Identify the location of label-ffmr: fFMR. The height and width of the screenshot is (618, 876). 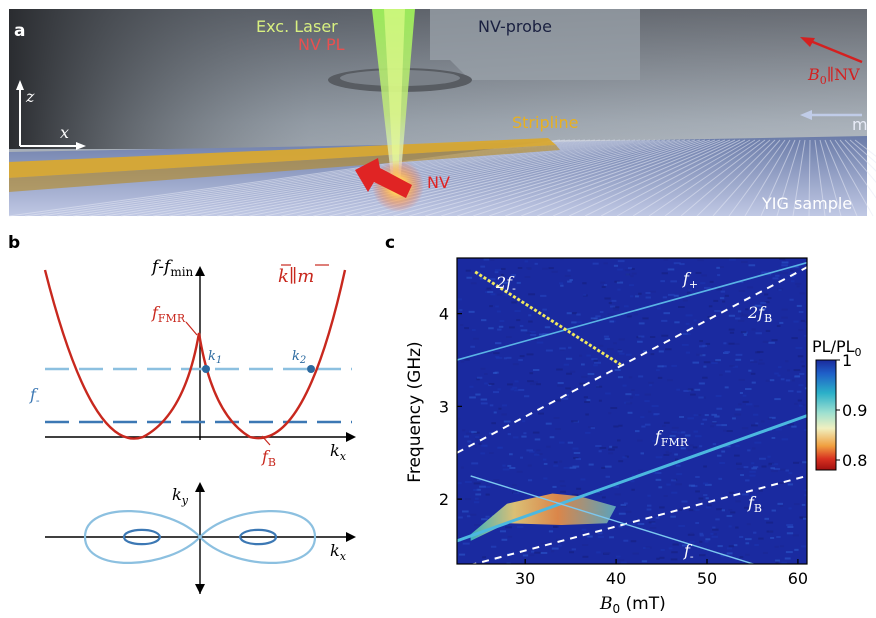
(671, 438).